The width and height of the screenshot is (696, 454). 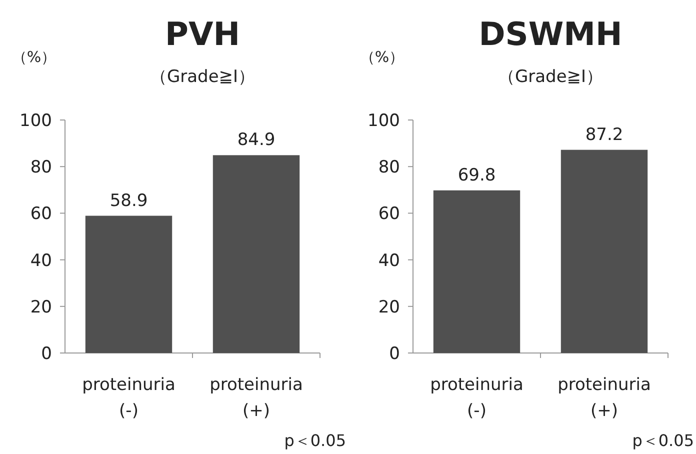 I want to click on data-label: 87.2, so click(x=604, y=134).